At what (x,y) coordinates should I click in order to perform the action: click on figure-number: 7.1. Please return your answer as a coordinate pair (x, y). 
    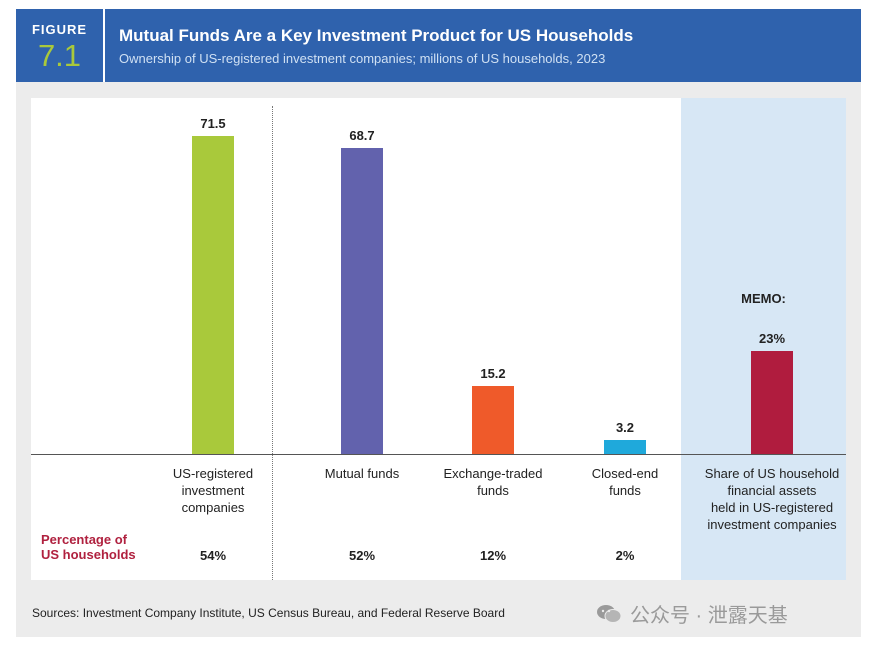
    Looking at the image, I should click on (59, 55).